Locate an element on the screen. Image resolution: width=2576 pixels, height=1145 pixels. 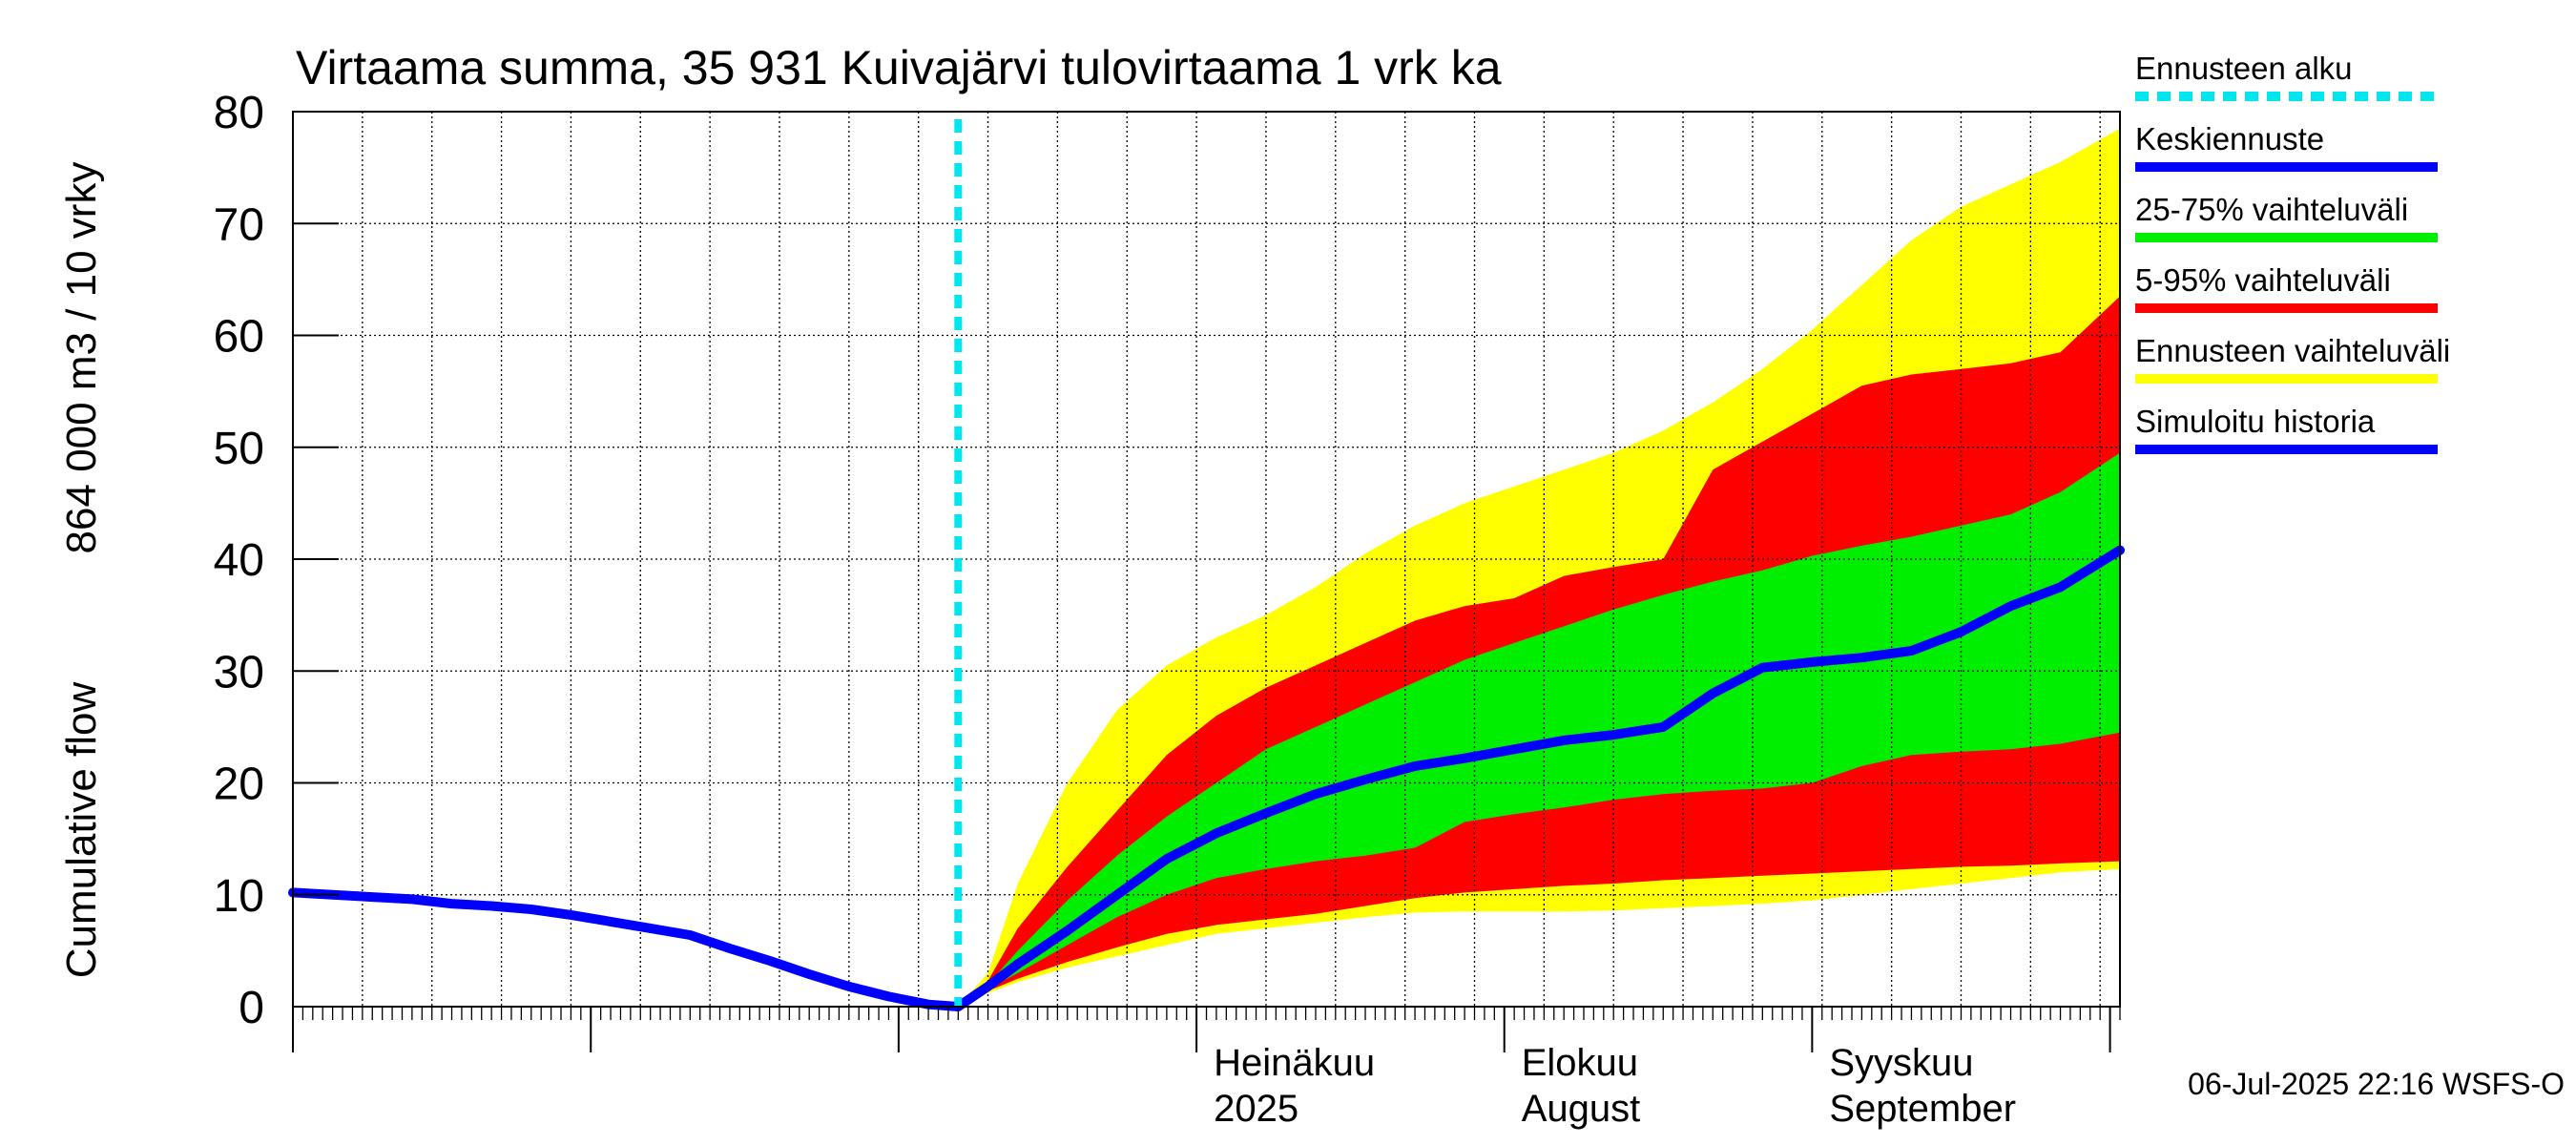
legend-label: Ennusteen vaihteluväli is located at coordinates (2292, 350).